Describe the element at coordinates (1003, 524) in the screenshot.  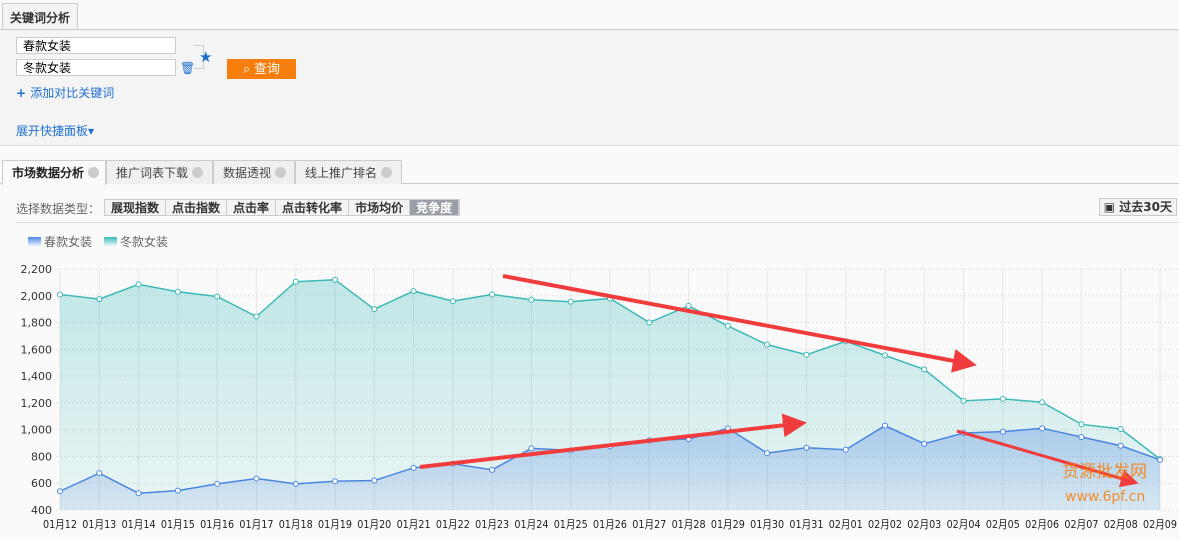
I see `x-tick-label: 02月05` at that location.